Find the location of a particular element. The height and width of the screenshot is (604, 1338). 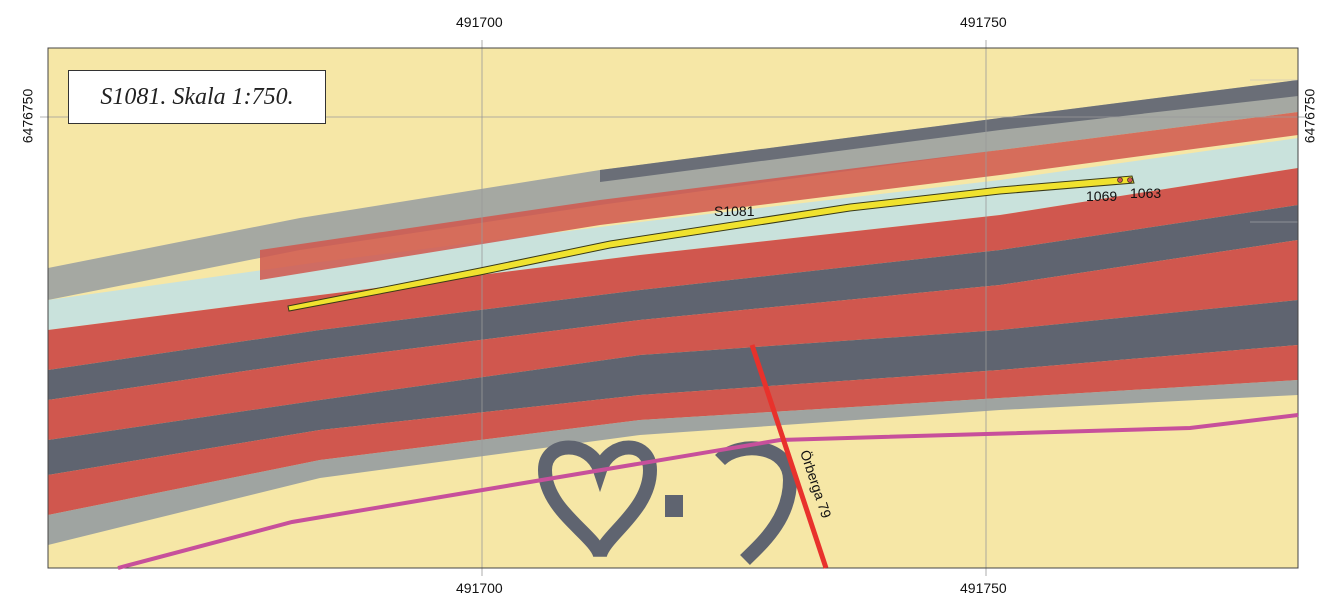

northing-label-right: 6476750 is located at coordinates (1309, 116).